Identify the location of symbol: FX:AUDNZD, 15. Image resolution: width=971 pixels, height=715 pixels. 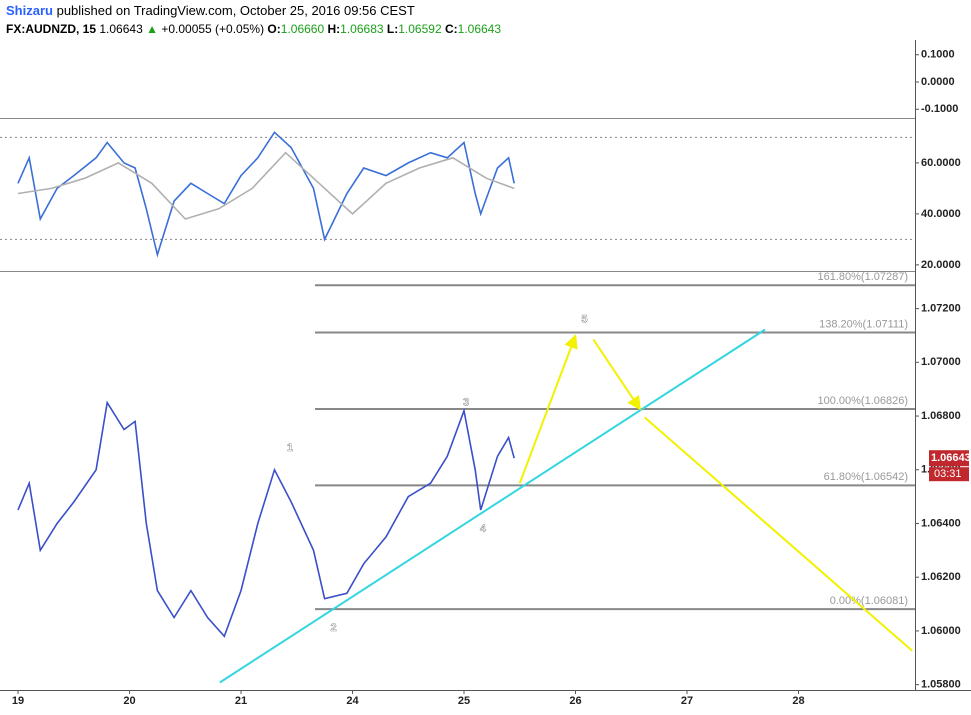
(51, 29).